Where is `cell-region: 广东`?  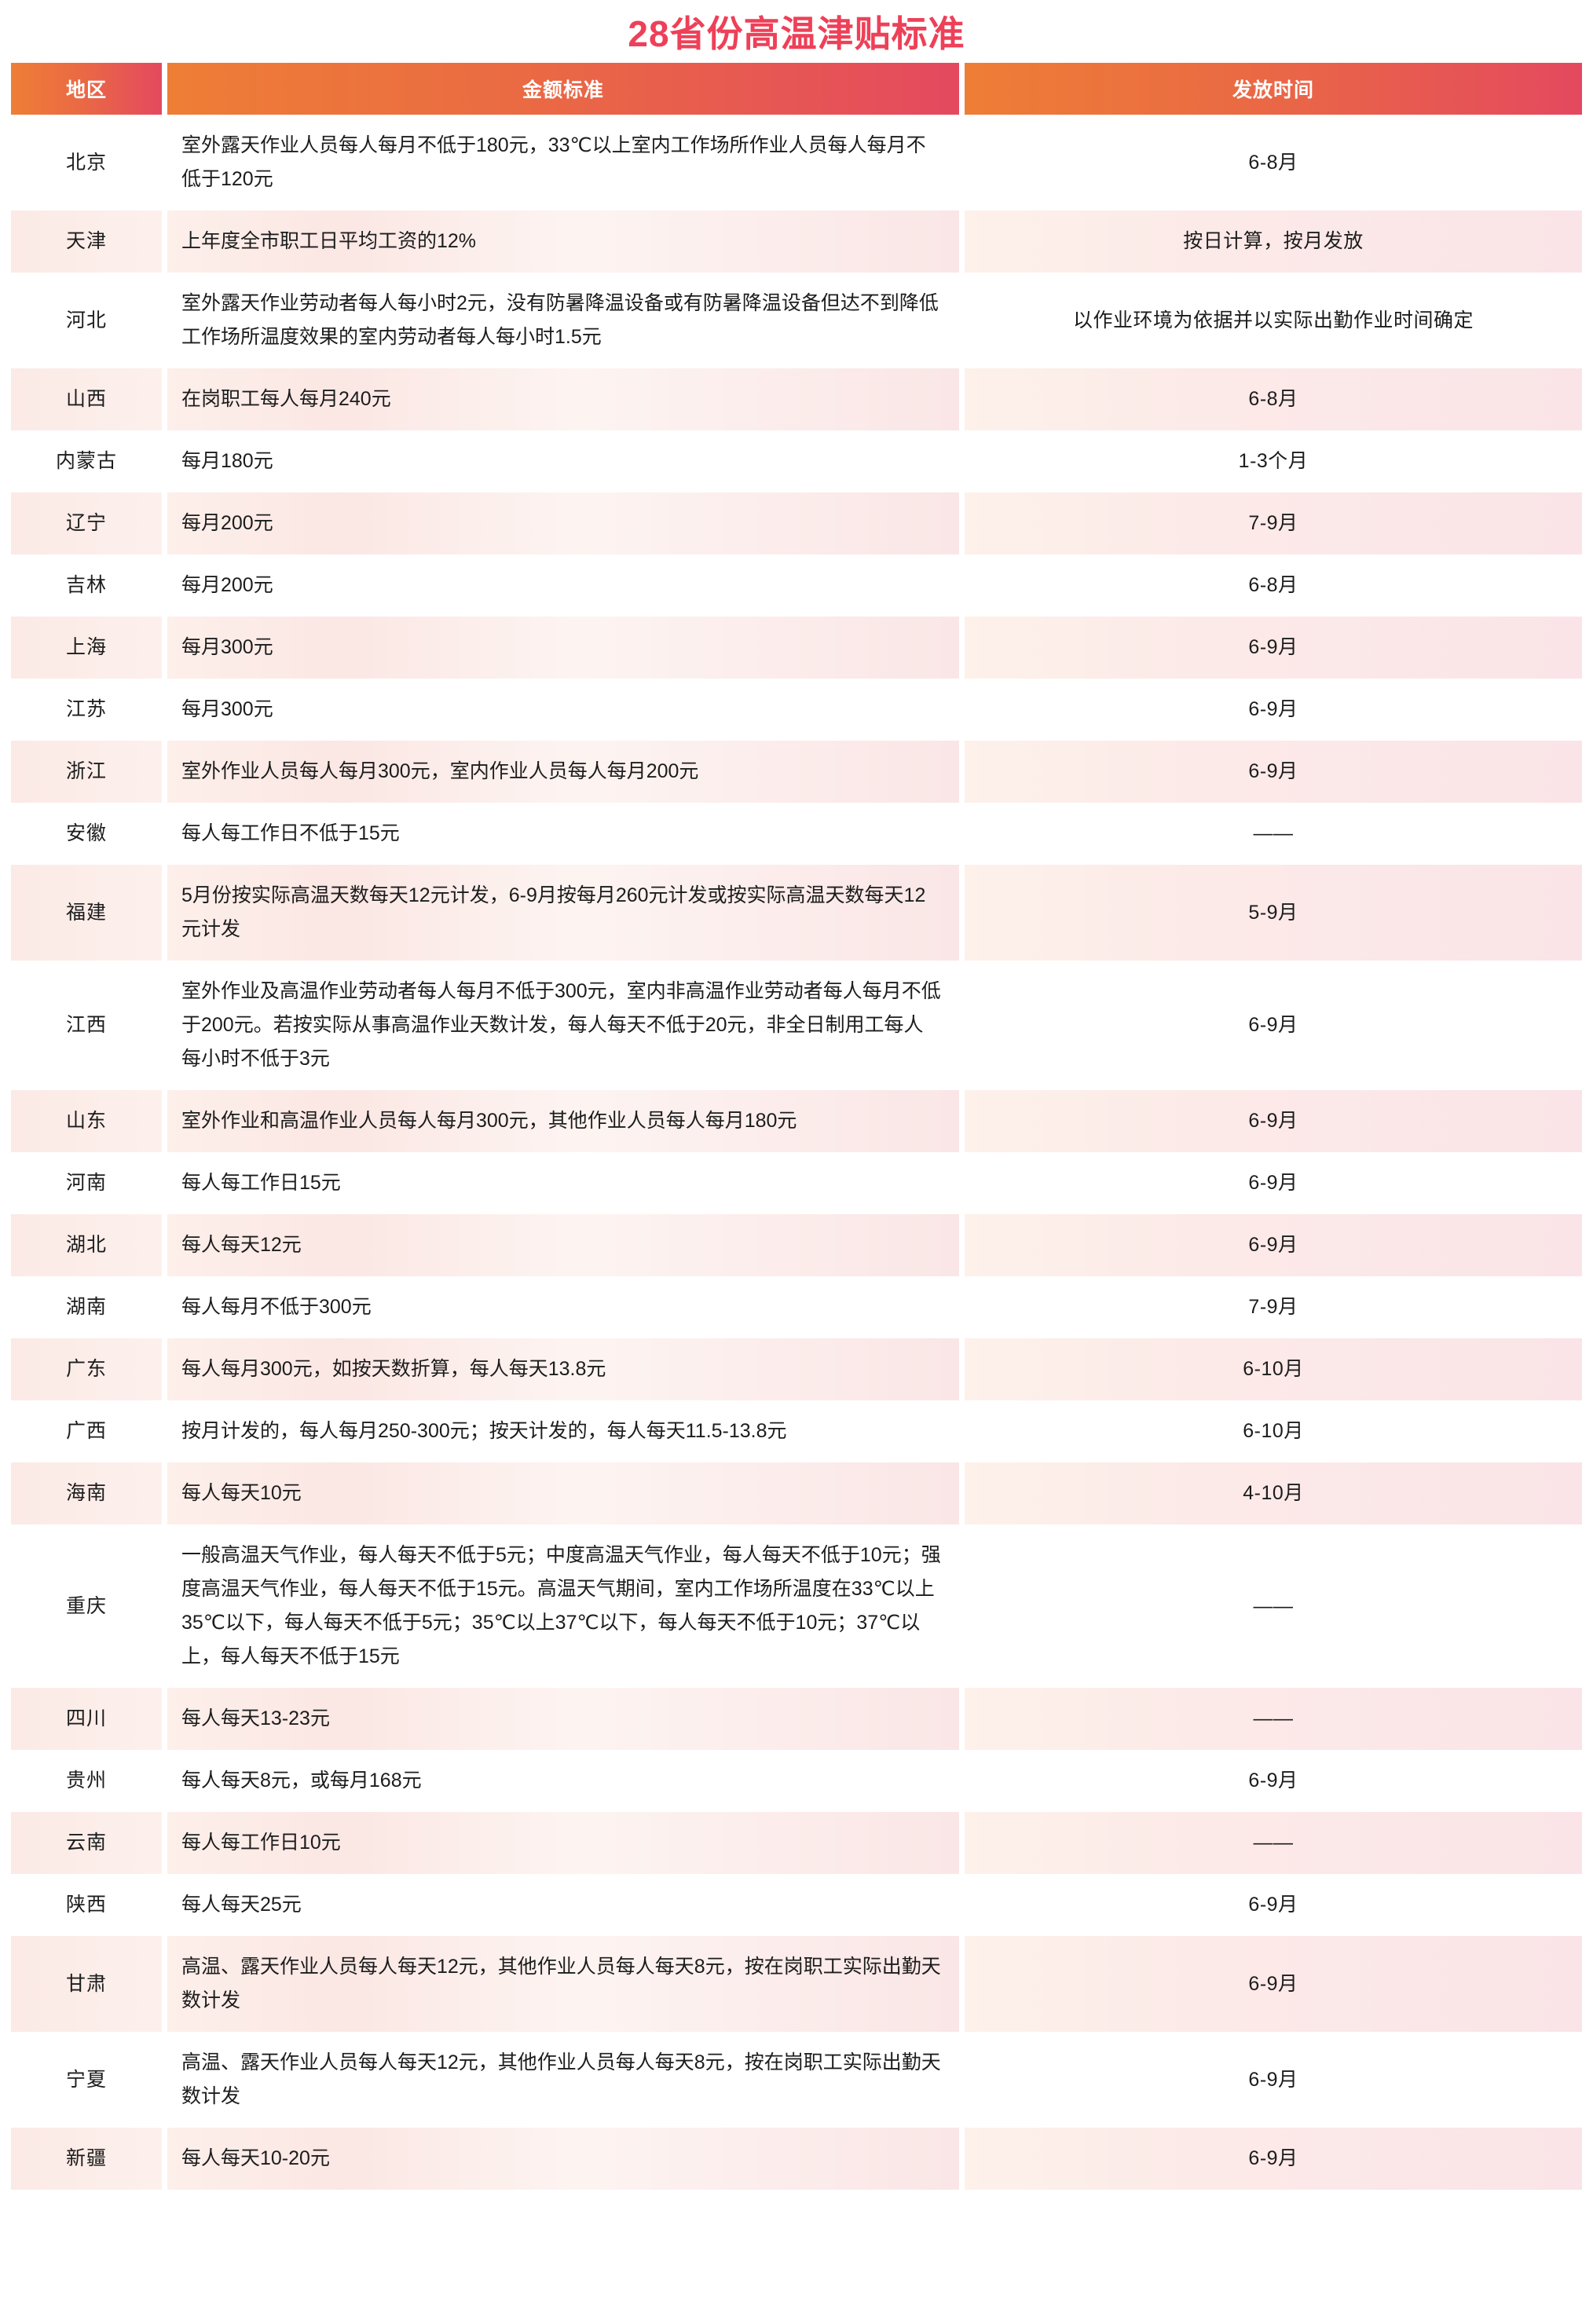 cell-region: 广东 is located at coordinates (86, 1369).